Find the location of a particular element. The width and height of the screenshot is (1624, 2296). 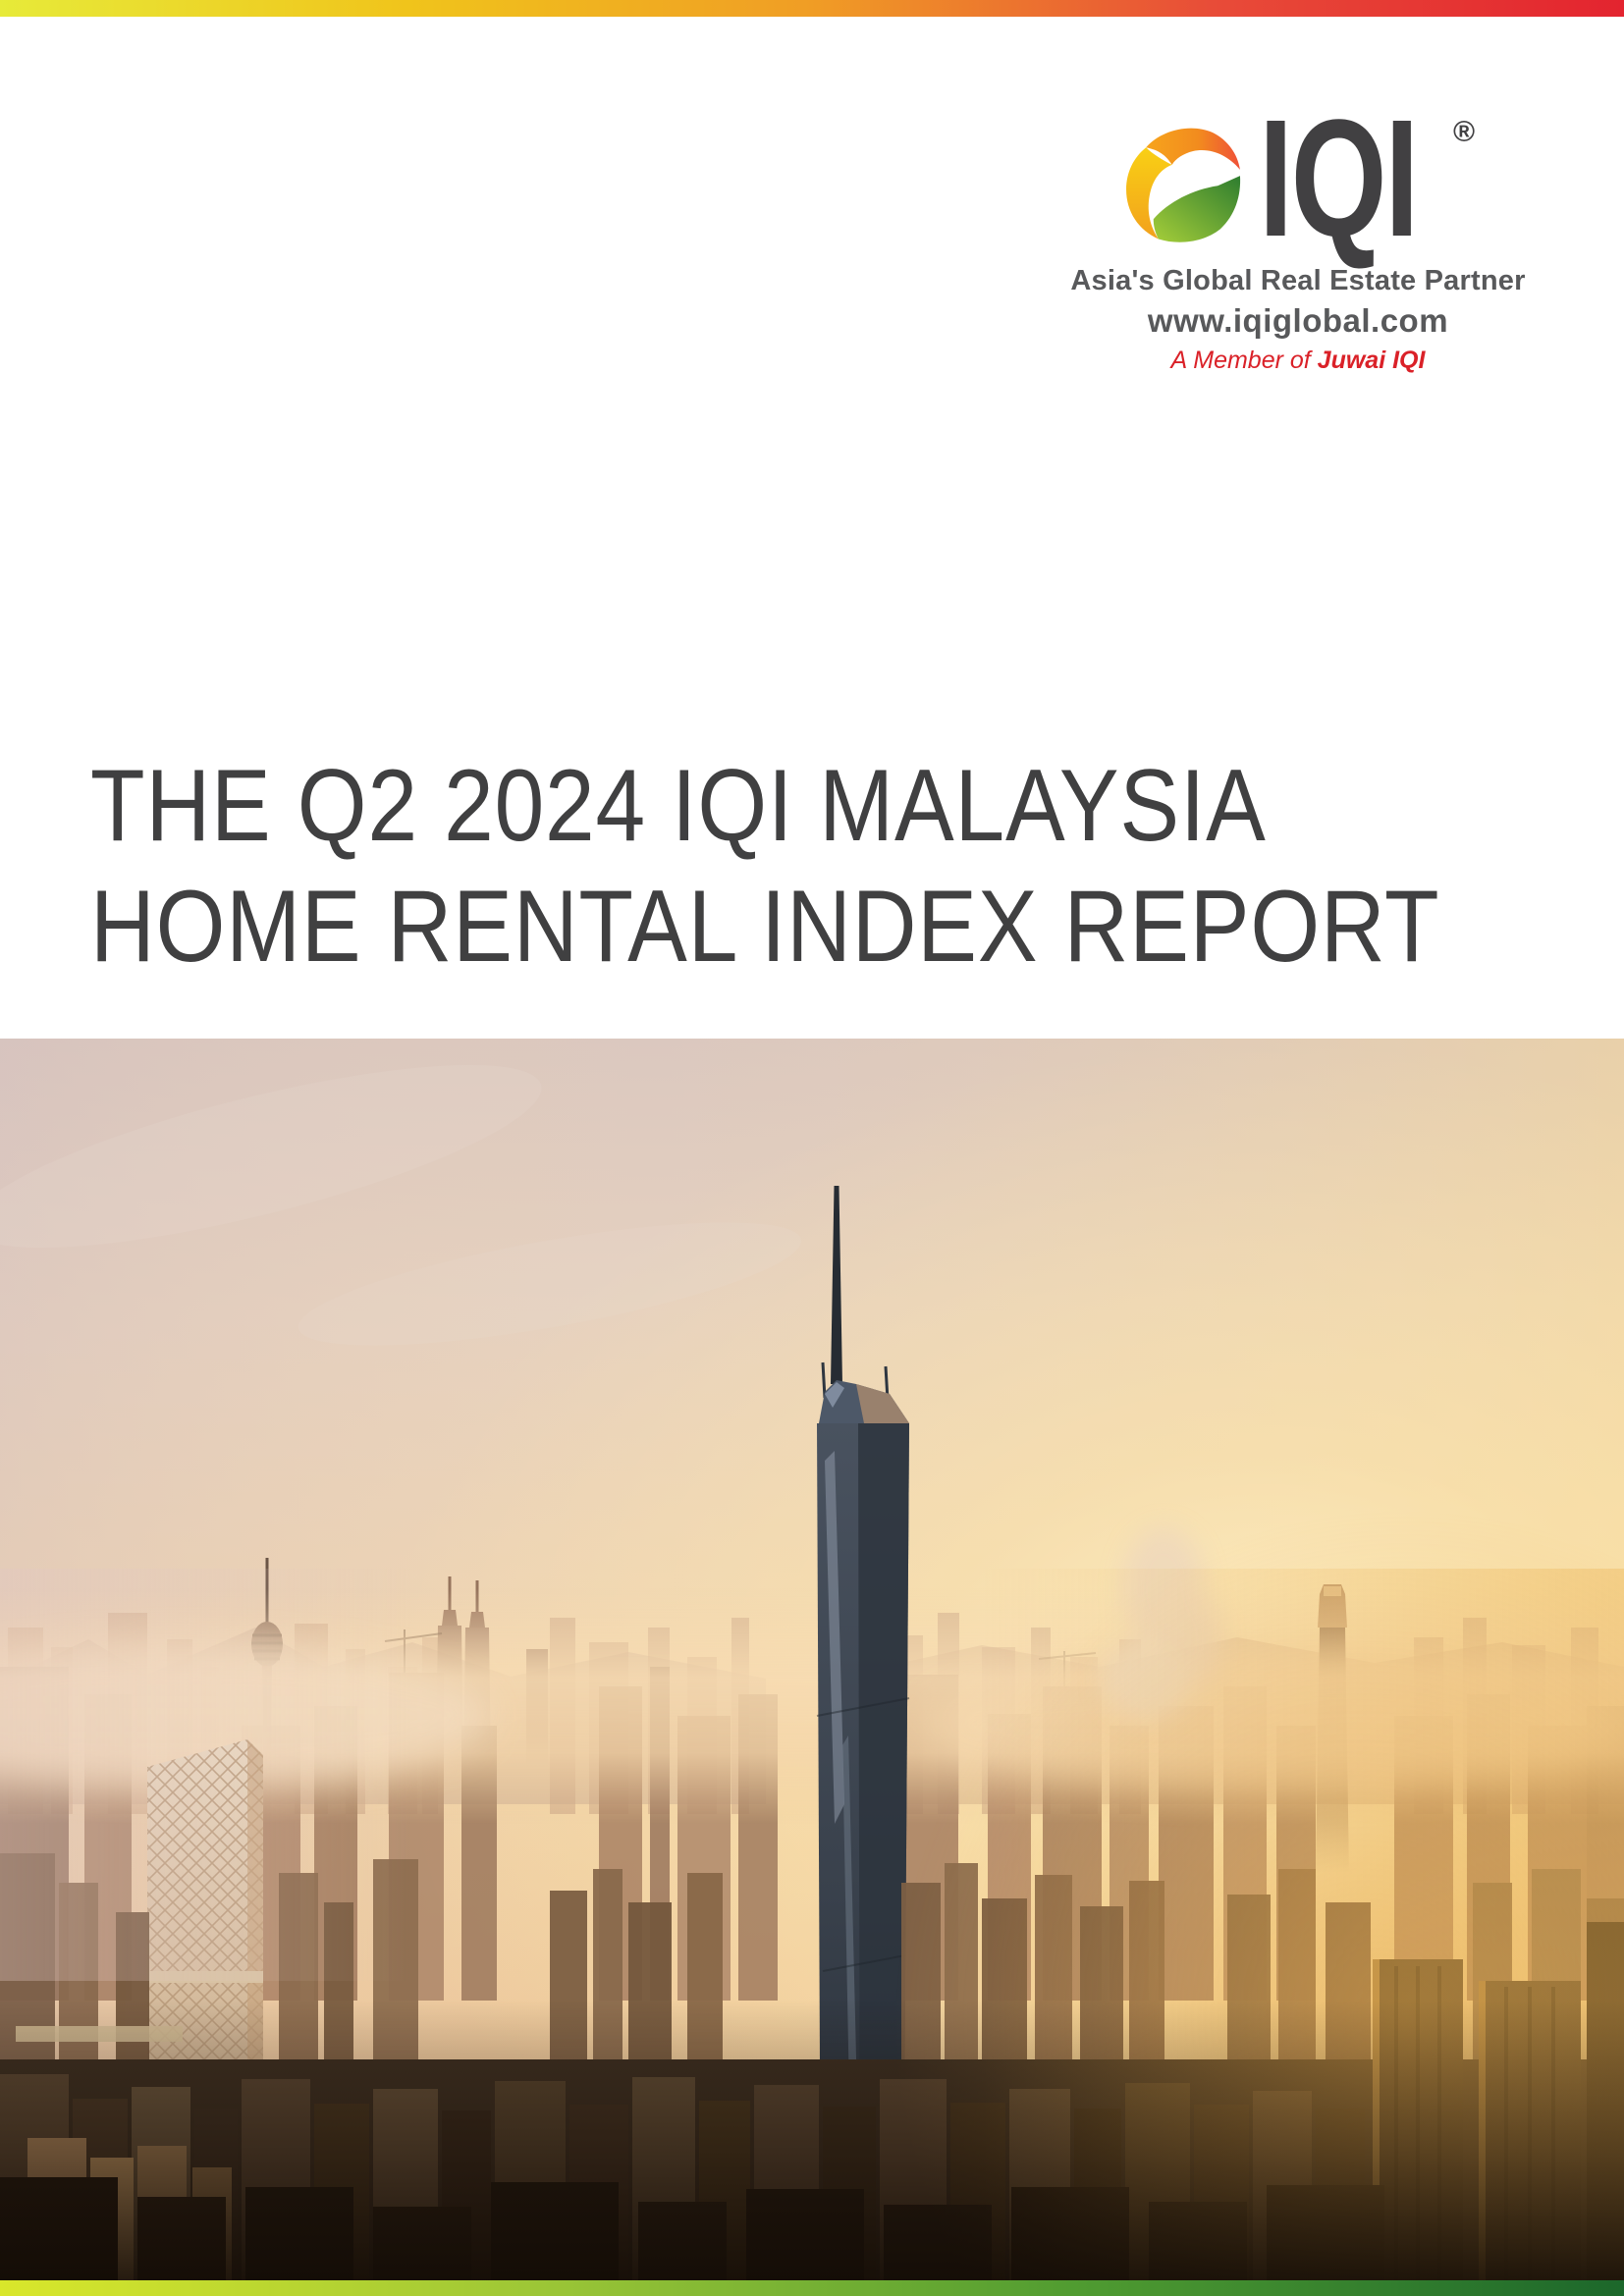

logo-row: IQI ® is located at coordinates (1298, 179).